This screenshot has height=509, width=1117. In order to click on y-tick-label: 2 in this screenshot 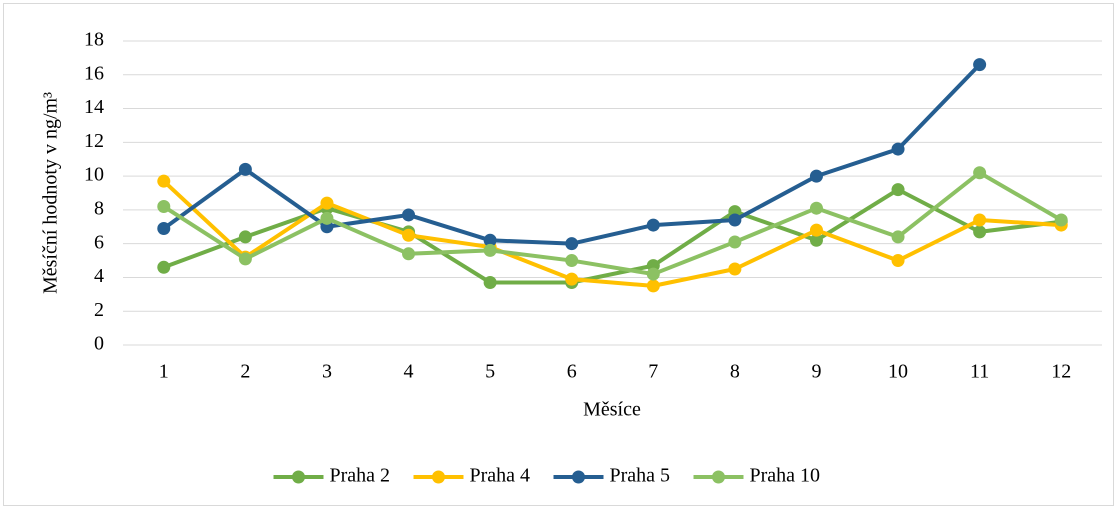, I will do `click(99, 310)`.